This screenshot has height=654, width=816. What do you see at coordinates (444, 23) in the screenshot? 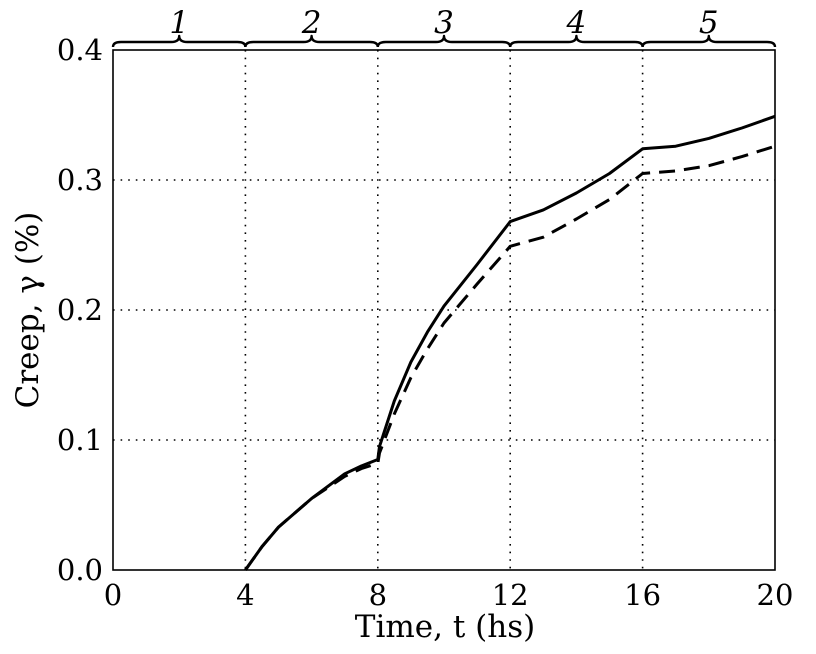
I see `stage-label: 3` at bounding box center [444, 23].